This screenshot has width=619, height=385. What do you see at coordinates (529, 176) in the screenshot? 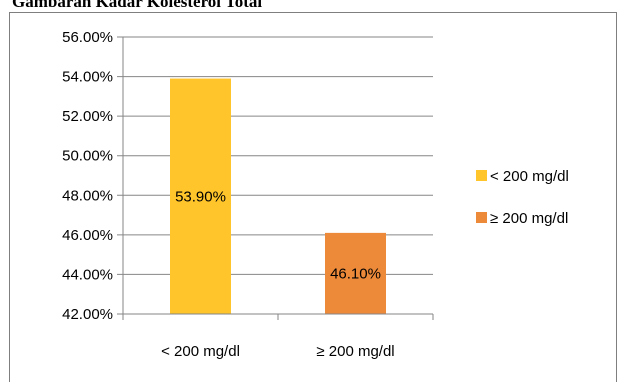
I see `legend-label: < 200 mg/dl` at bounding box center [529, 176].